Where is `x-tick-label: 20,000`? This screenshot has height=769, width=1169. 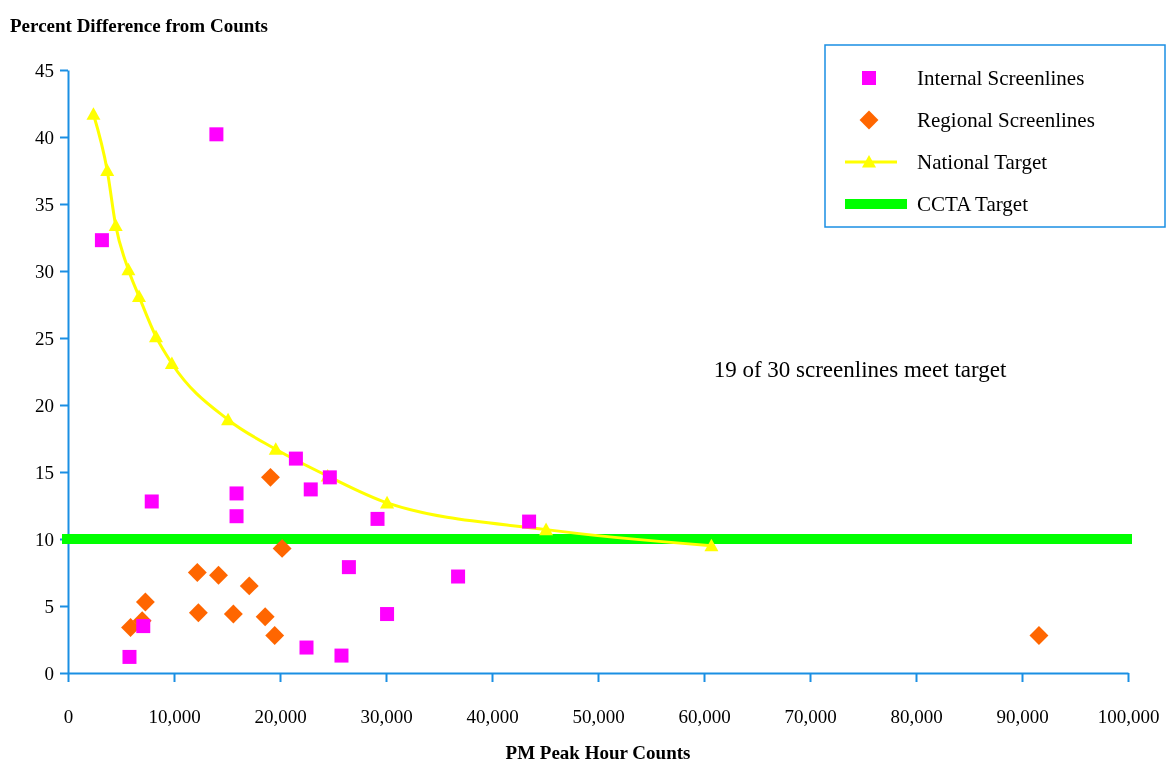
x-tick-label: 20,000 is located at coordinates (280, 717).